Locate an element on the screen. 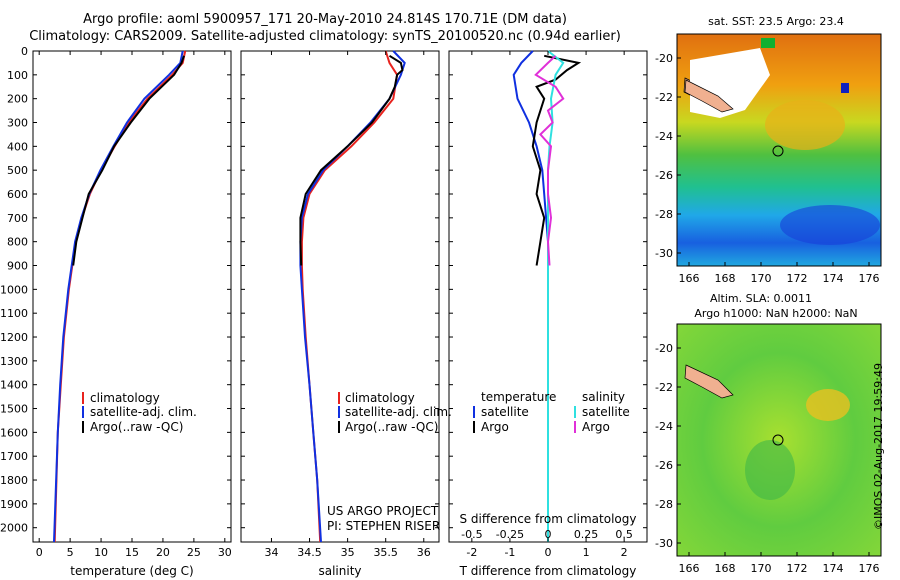 The width and height of the screenshot is (900, 580). land-mass is located at coordinates (709, 96).